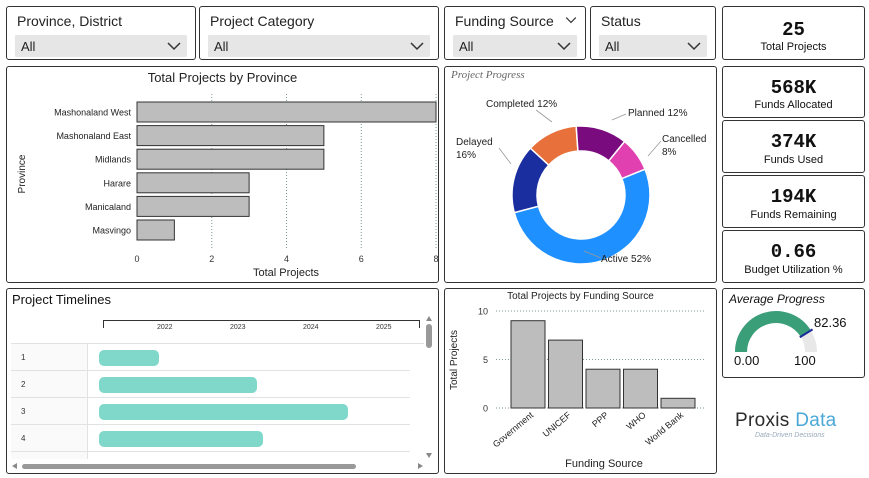  I want to click on logo-tagline: Data-Driven Decisions, so click(790, 435).